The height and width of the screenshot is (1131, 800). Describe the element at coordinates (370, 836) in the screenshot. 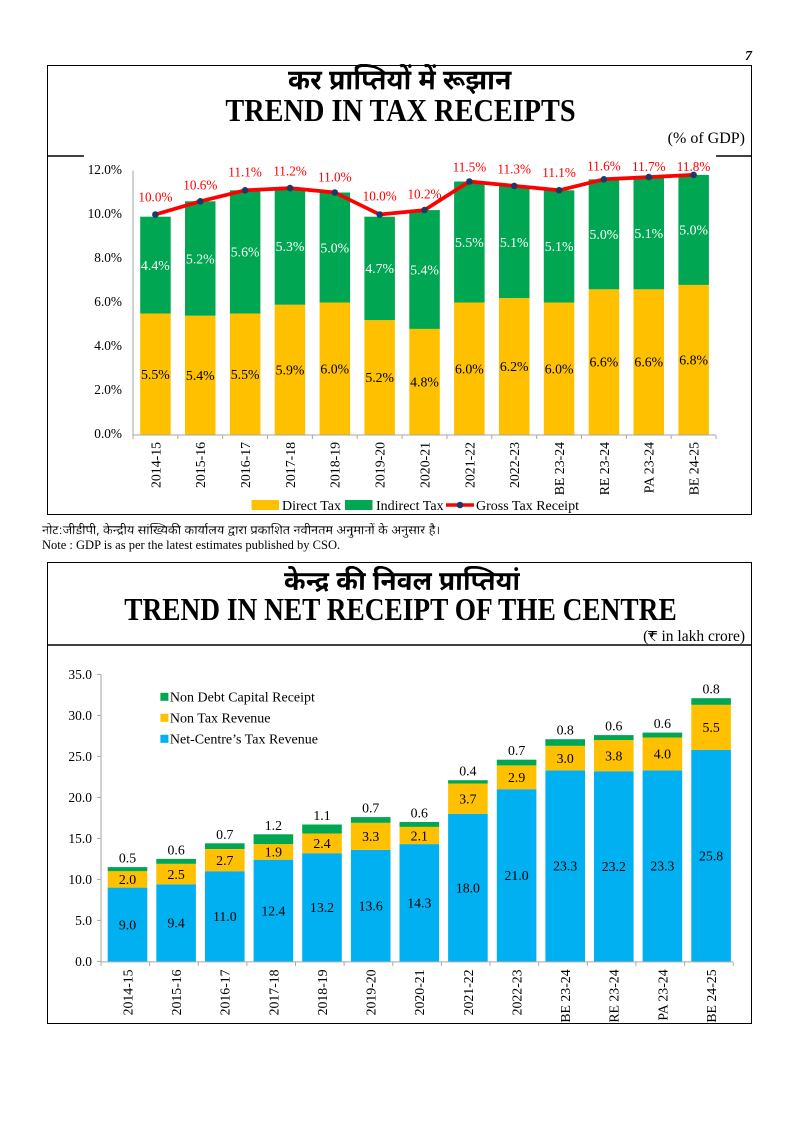

I see `svg-text: 3.3` at that location.